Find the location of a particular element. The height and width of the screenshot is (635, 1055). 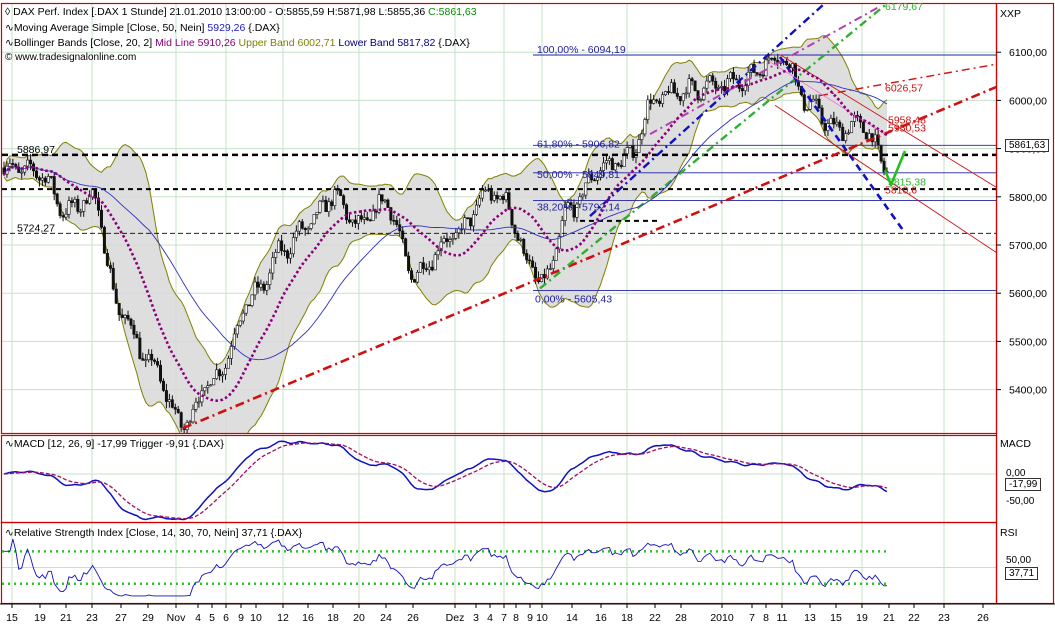

macd-suffix: {.DAX} is located at coordinates (206, 444).